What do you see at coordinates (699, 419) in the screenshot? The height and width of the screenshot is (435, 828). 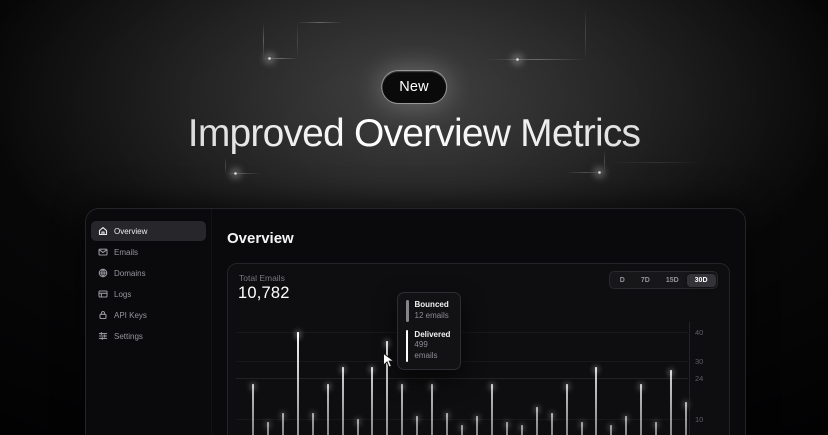 I see `y-tick-label: 10` at bounding box center [699, 419].